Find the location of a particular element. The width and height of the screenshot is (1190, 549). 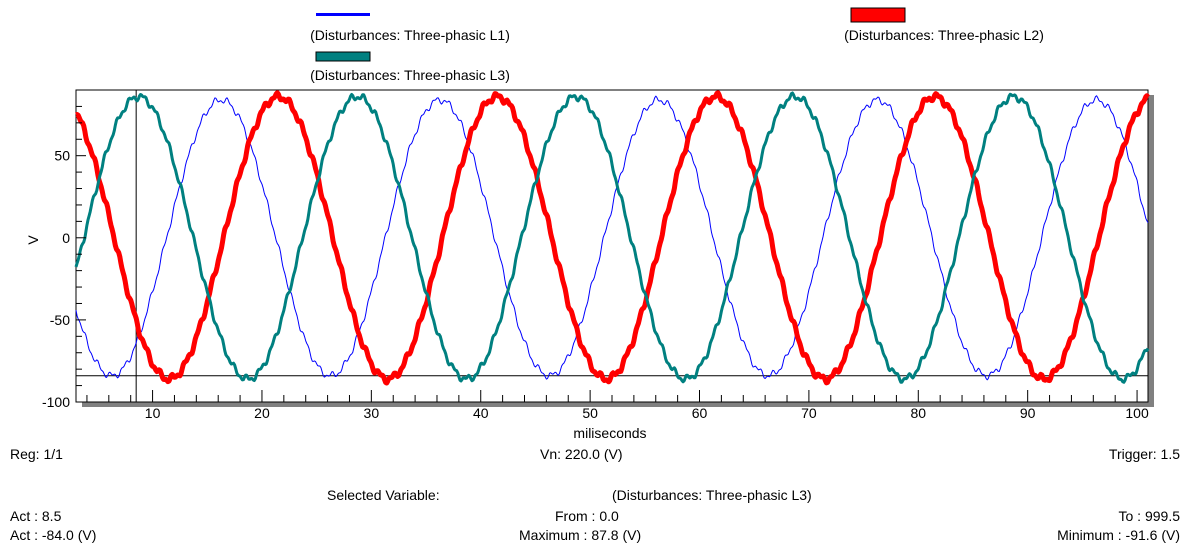

x-axis-label: miliseconds is located at coordinates (609, 432).